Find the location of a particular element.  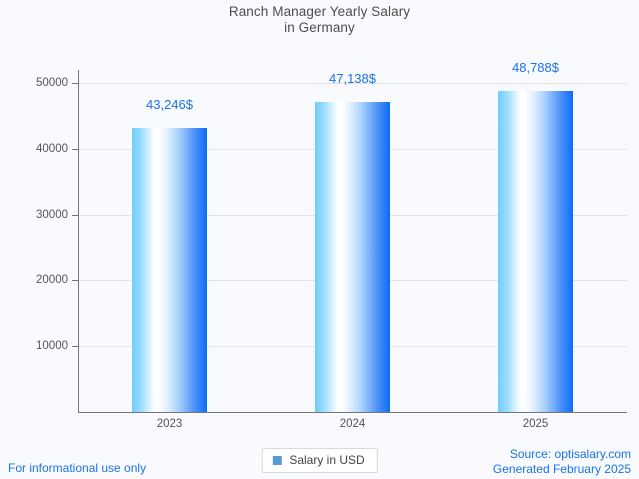

bar-value-label-2025: 48,788$ is located at coordinates (535, 68).